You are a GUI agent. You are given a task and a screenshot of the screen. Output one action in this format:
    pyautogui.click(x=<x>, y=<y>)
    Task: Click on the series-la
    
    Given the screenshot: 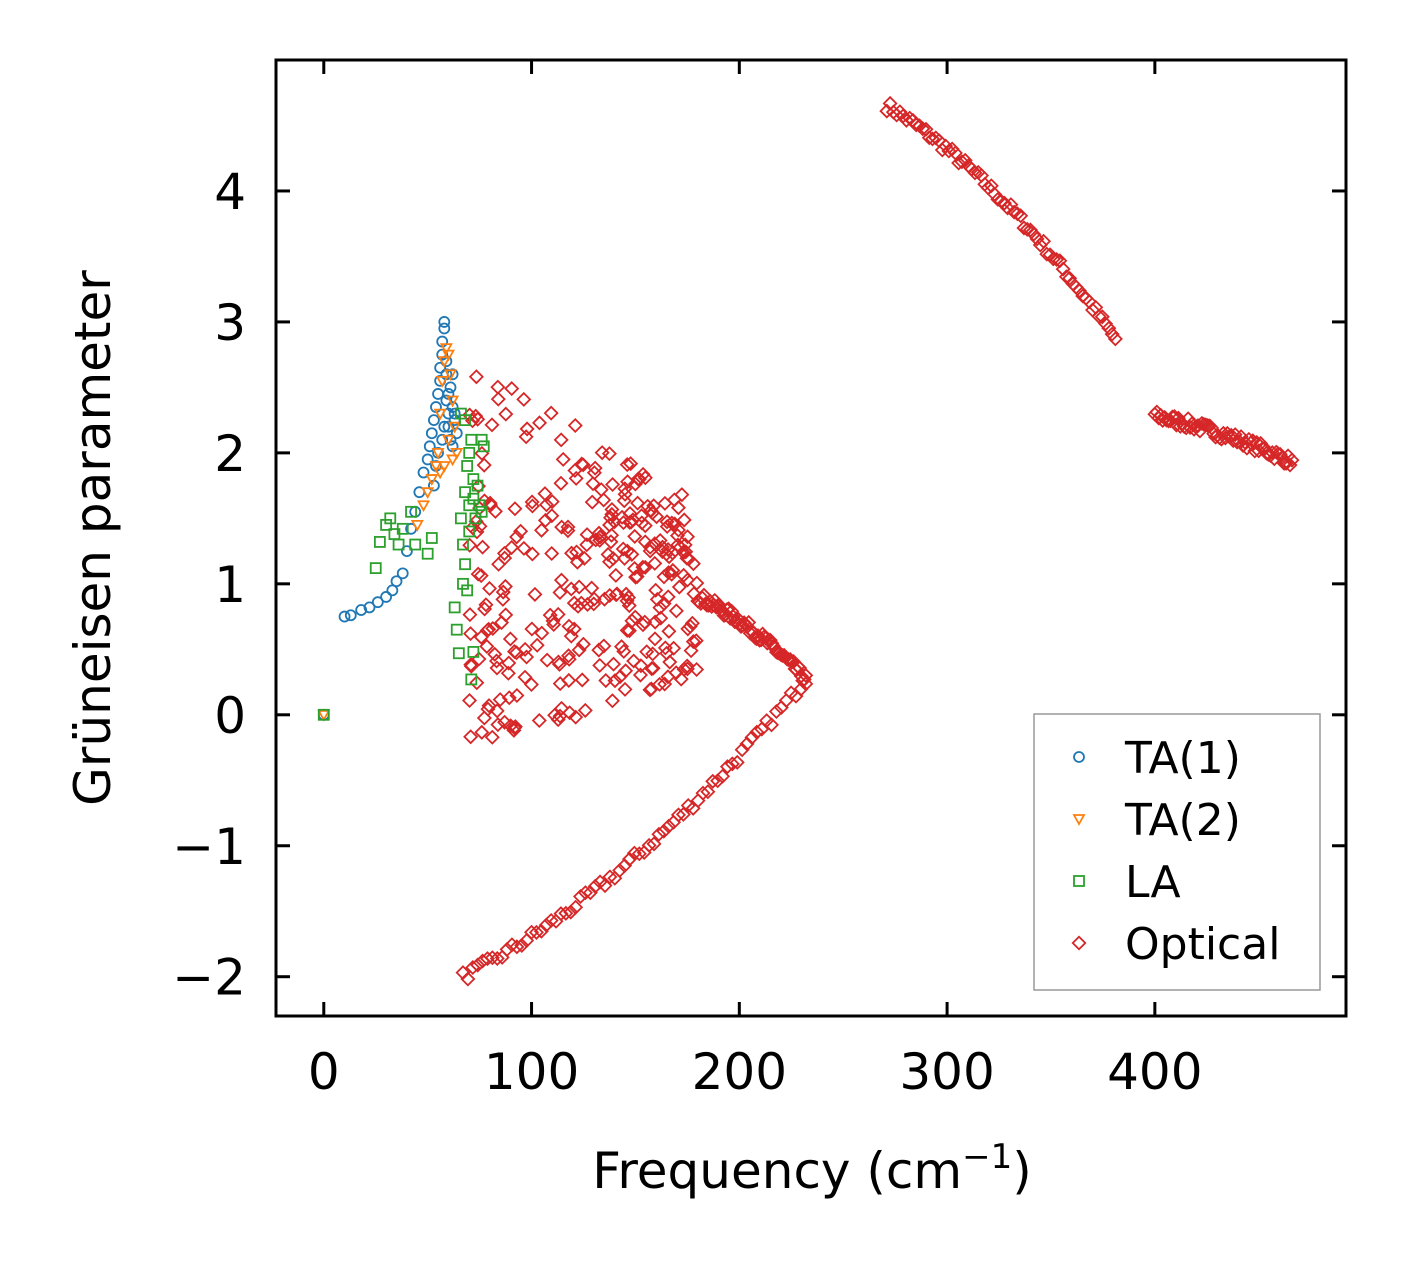 What is the action you would take?
    pyautogui.click(x=403, y=564)
    